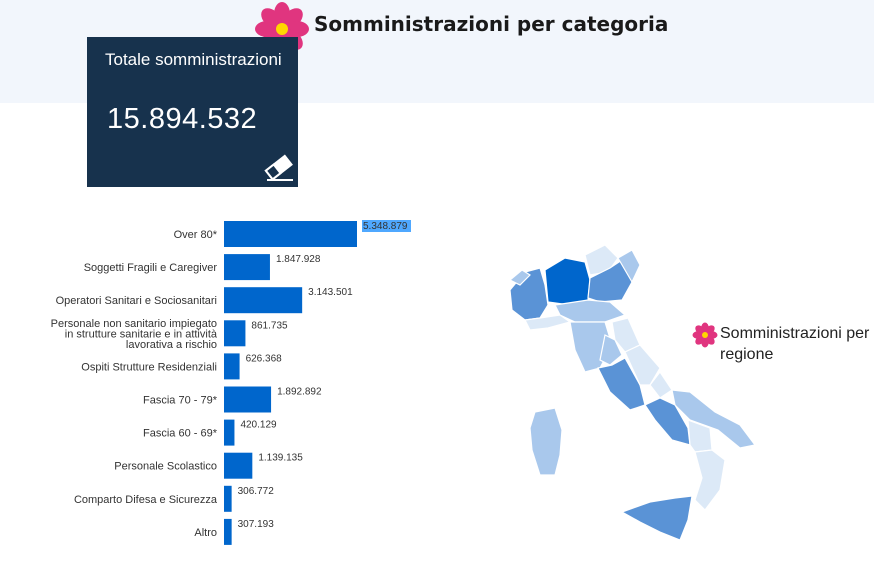 The image size is (874, 582). What do you see at coordinates (165, 467) in the screenshot?
I see `category-label-7: Personale Scolastico` at bounding box center [165, 467].